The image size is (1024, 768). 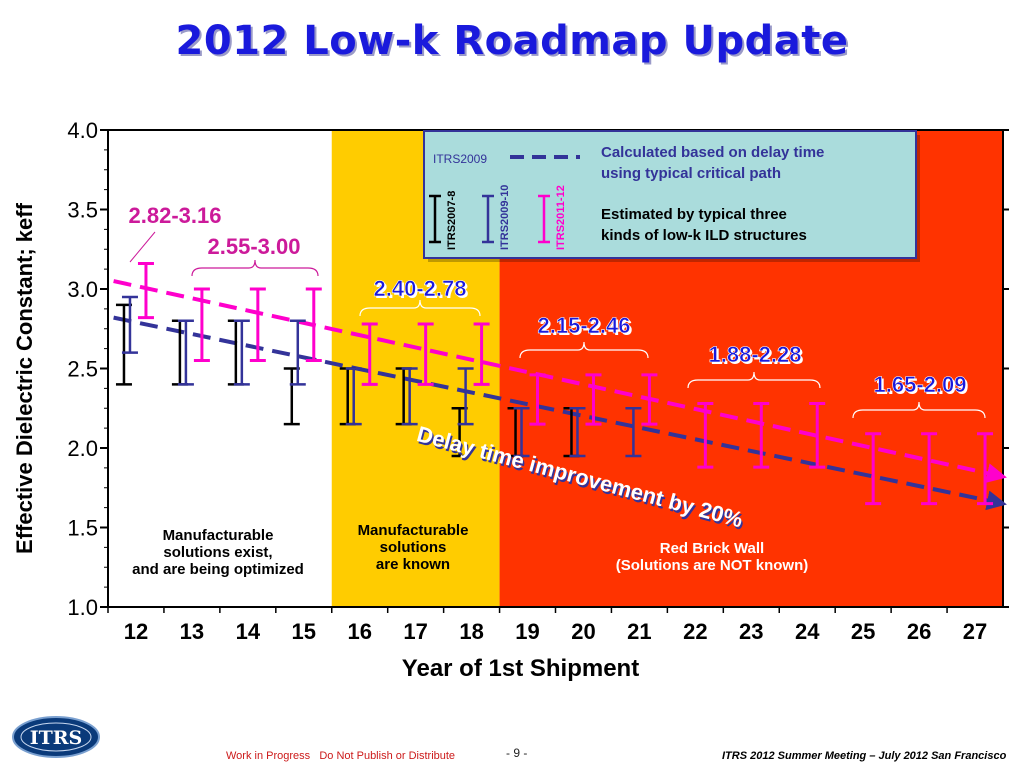 I want to click on x-tick-label: 19, so click(x=527, y=631).